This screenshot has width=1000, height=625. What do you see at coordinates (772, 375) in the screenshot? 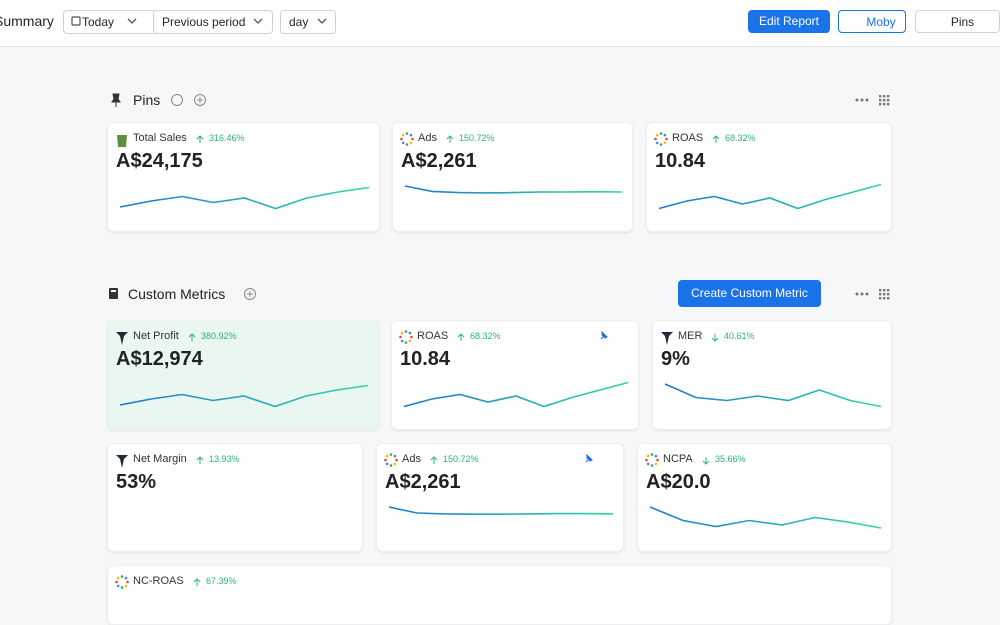
I see `metric-card: MER 40.61% 9%` at bounding box center [772, 375].